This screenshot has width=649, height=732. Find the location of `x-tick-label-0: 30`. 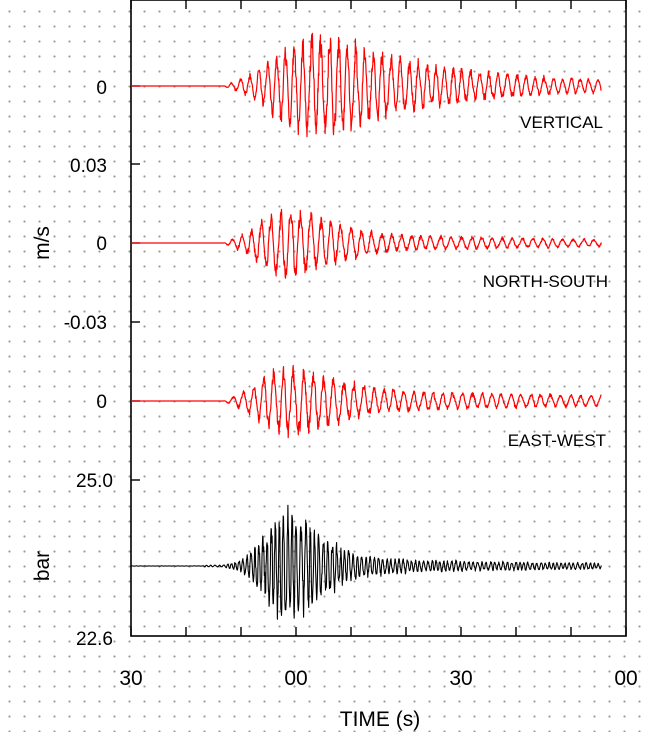

x-tick-label-0: 30 is located at coordinates (130, 678).